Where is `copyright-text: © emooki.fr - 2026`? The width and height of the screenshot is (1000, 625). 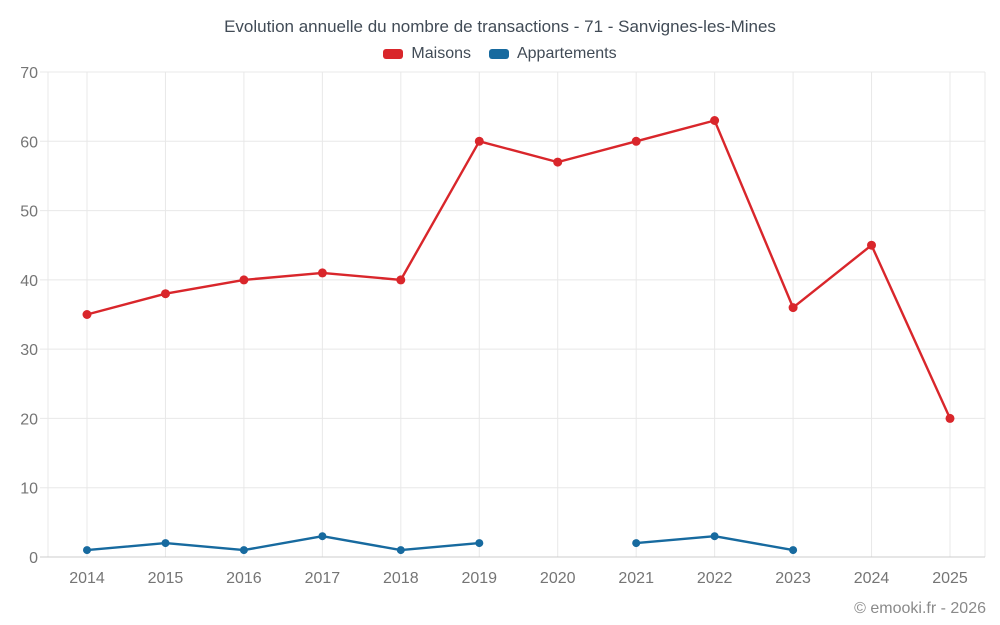 copyright-text: © emooki.fr - 2026 is located at coordinates (920, 608).